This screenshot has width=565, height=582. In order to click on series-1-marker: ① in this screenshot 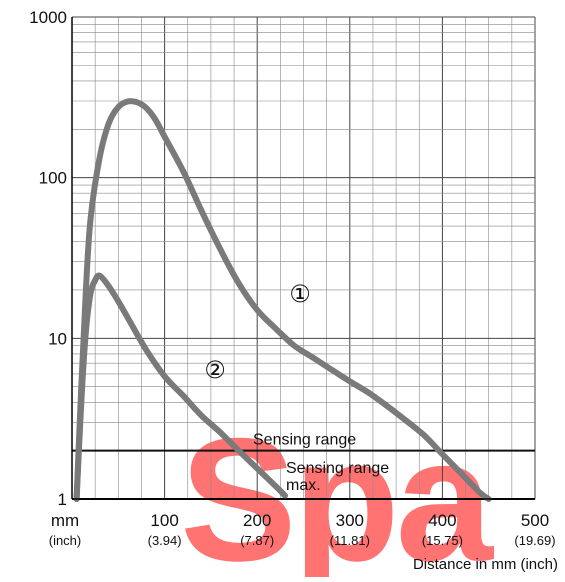, I will do `click(300, 294)`.